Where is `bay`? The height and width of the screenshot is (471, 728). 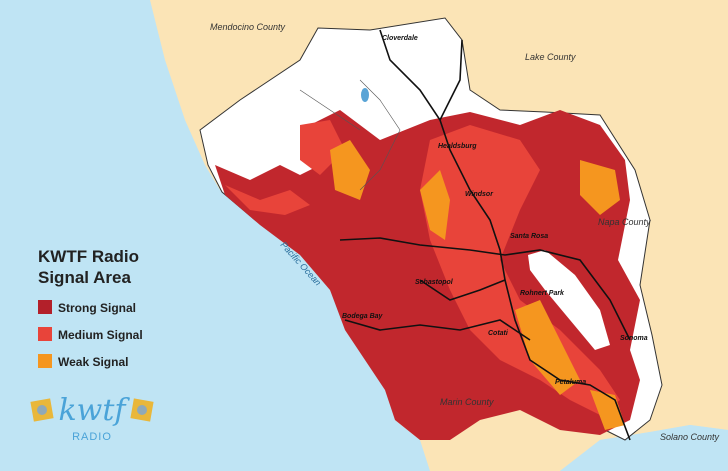
bay is located at coordinates (644, 448).